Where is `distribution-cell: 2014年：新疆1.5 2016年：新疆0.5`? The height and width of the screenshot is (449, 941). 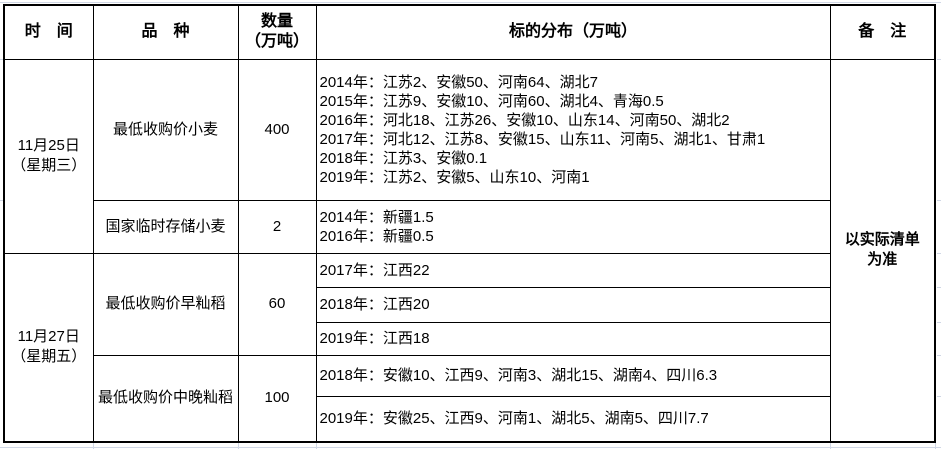
distribution-cell: 2014年：新疆1.5 2016年：新疆0.5 is located at coordinates (573, 226).